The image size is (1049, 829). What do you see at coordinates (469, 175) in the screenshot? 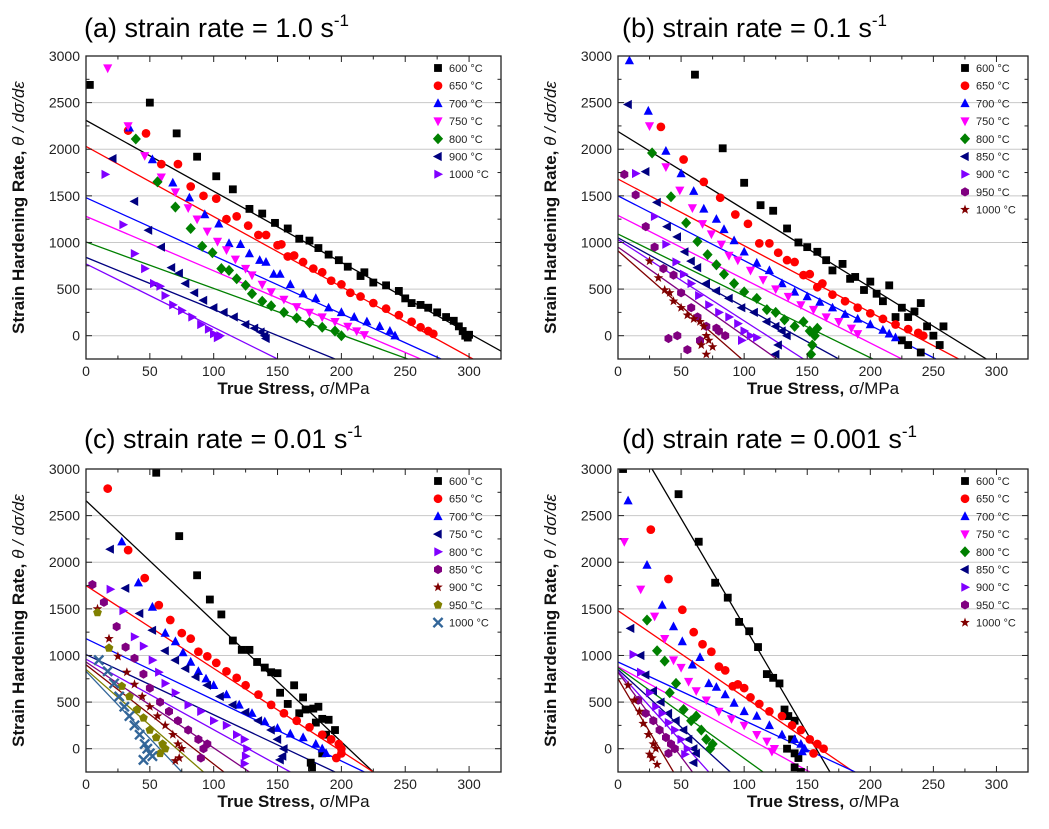
I see `legend-label: 1000 °C` at bounding box center [469, 175].